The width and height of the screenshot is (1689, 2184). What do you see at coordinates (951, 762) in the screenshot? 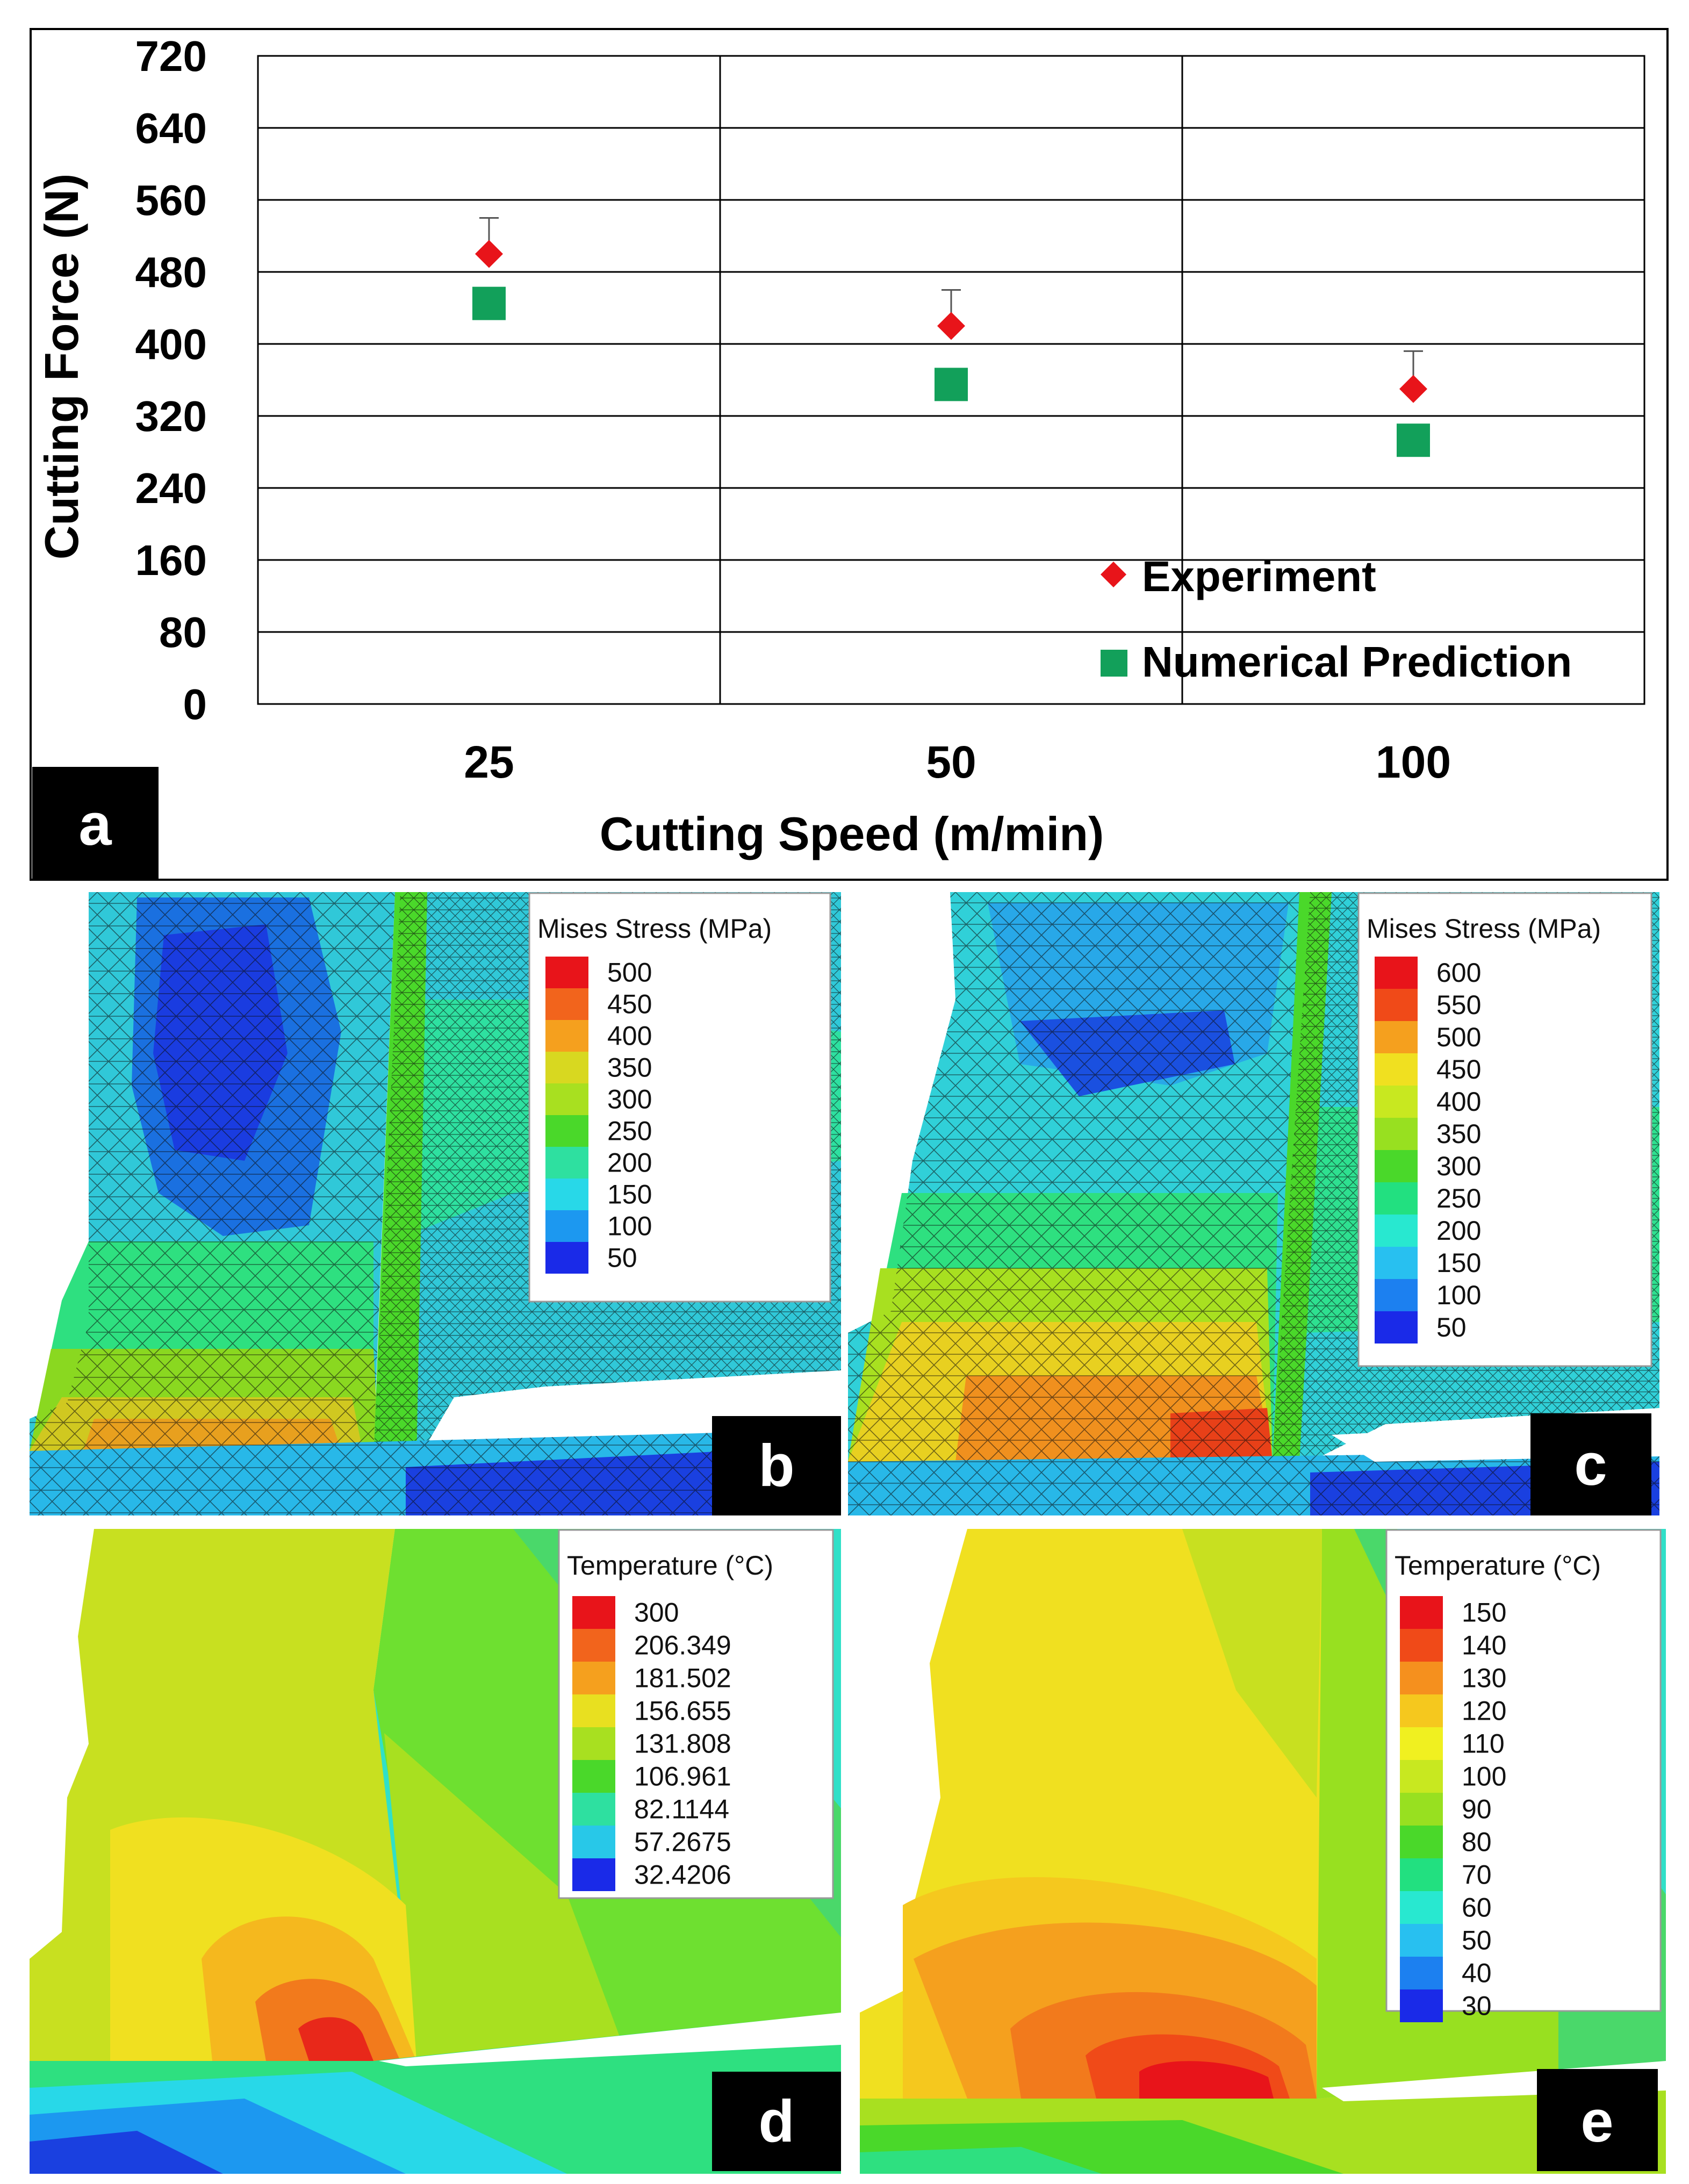
I see `x-tick-label: 50` at bounding box center [951, 762].